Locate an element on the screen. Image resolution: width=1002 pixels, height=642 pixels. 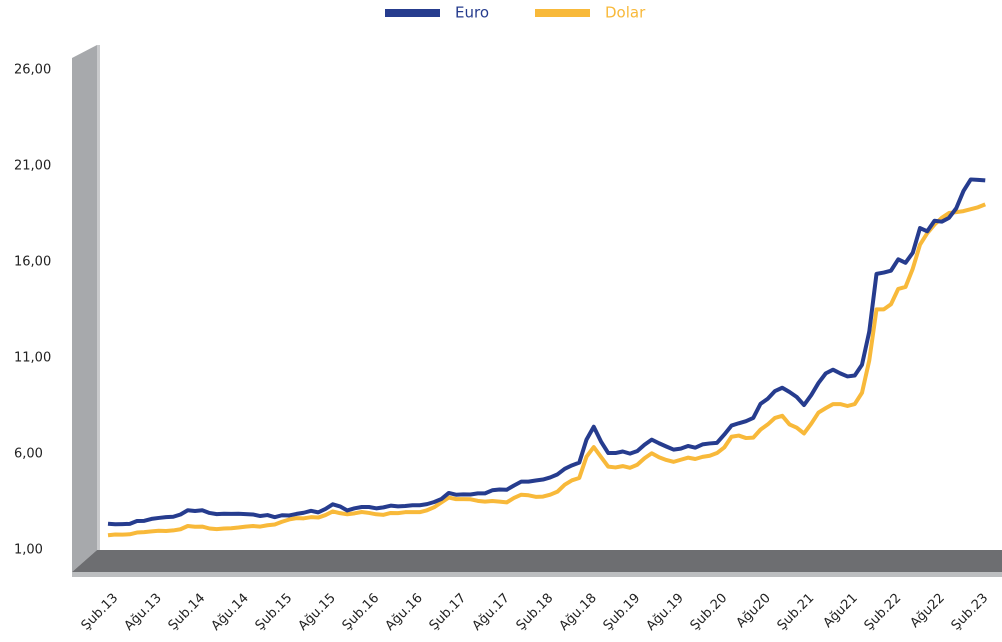
x-tick-label: Ağu.18 is located at coordinates (578, 612).